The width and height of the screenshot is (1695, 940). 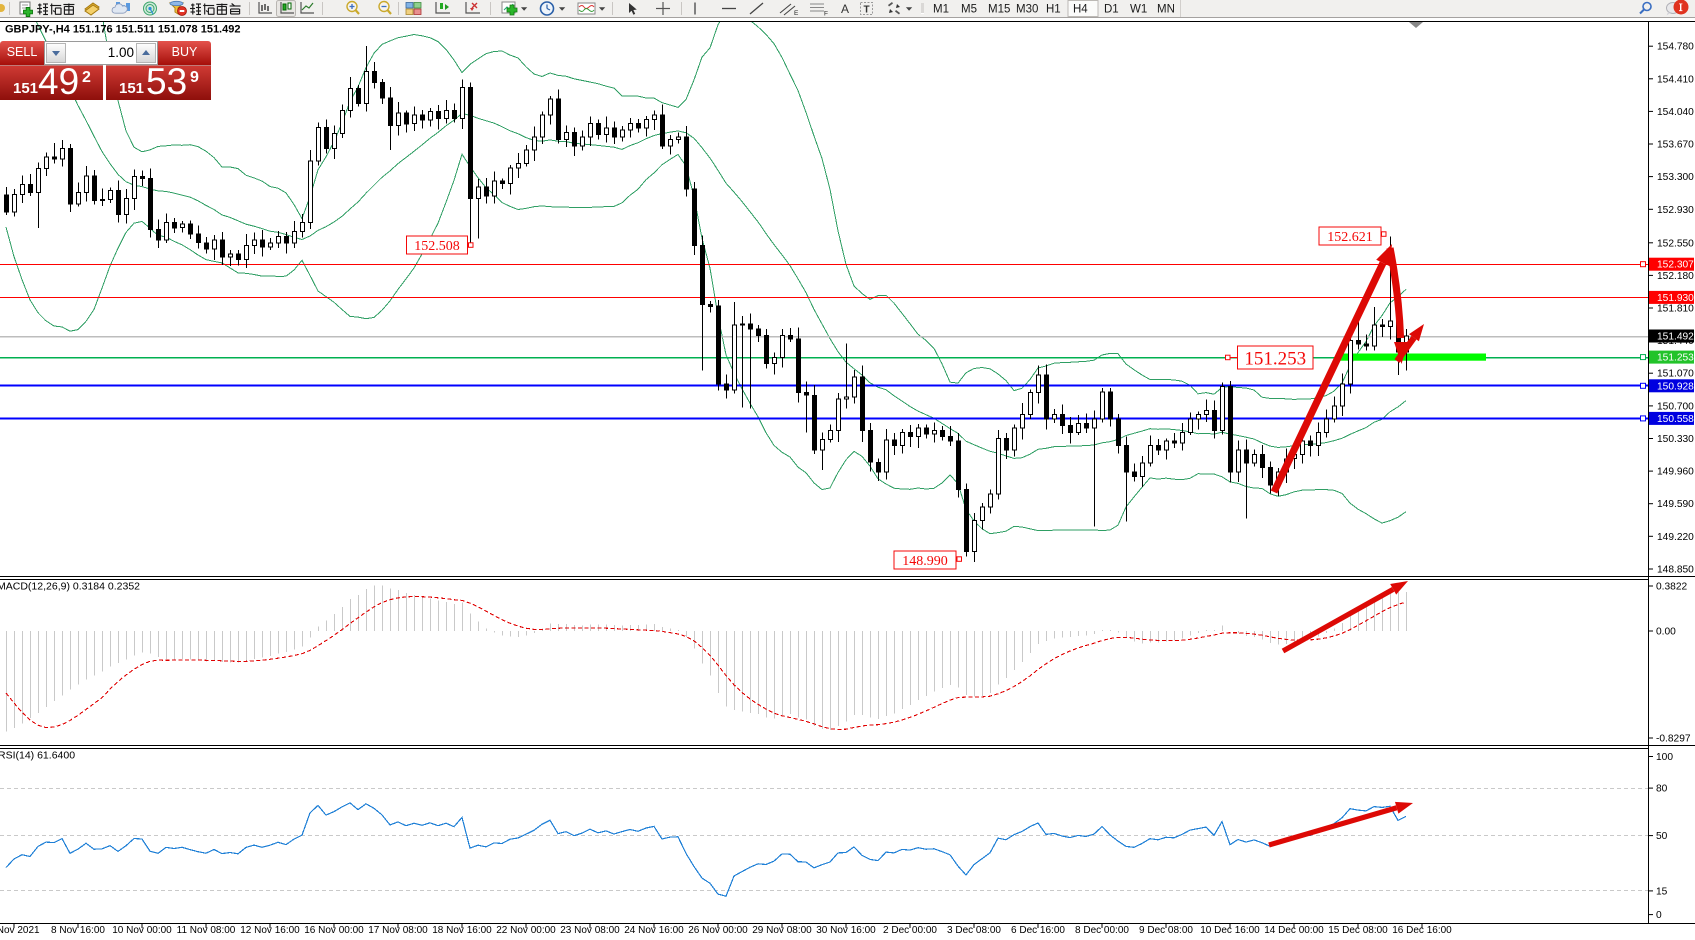 What do you see at coordinates (1675, 210) in the screenshot?
I see `svg-text: 152.930` at bounding box center [1675, 210].